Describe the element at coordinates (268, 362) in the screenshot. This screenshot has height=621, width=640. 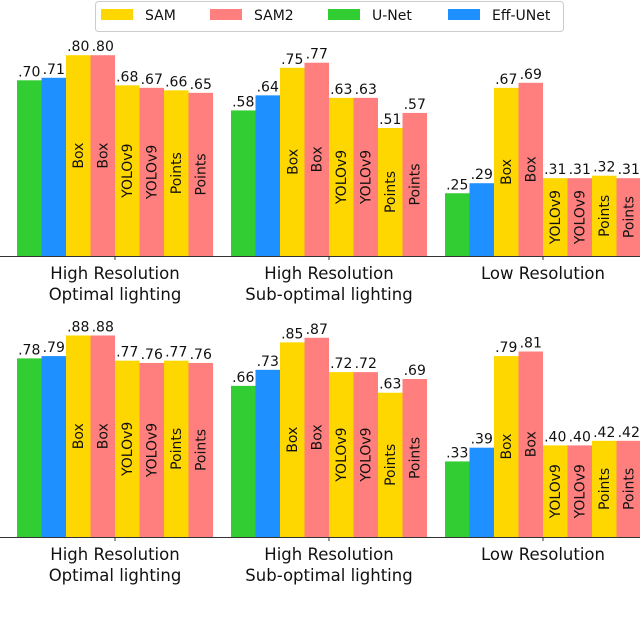
I see `value-label: .73` at that location.